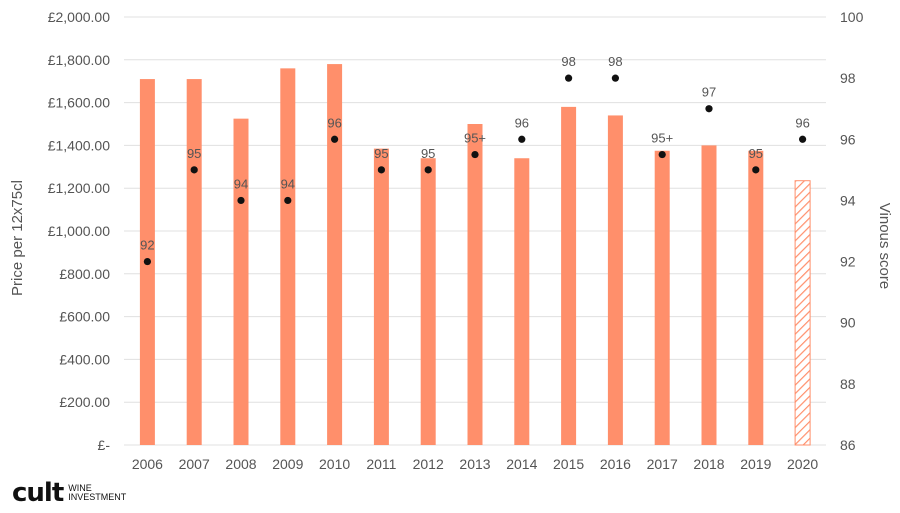 This screenshot has width=900, height=513. What do you see at coordinates (568, 464) in the screenshot?
I see `year-tick-2015: 2015` at bounding box center [568, 464].